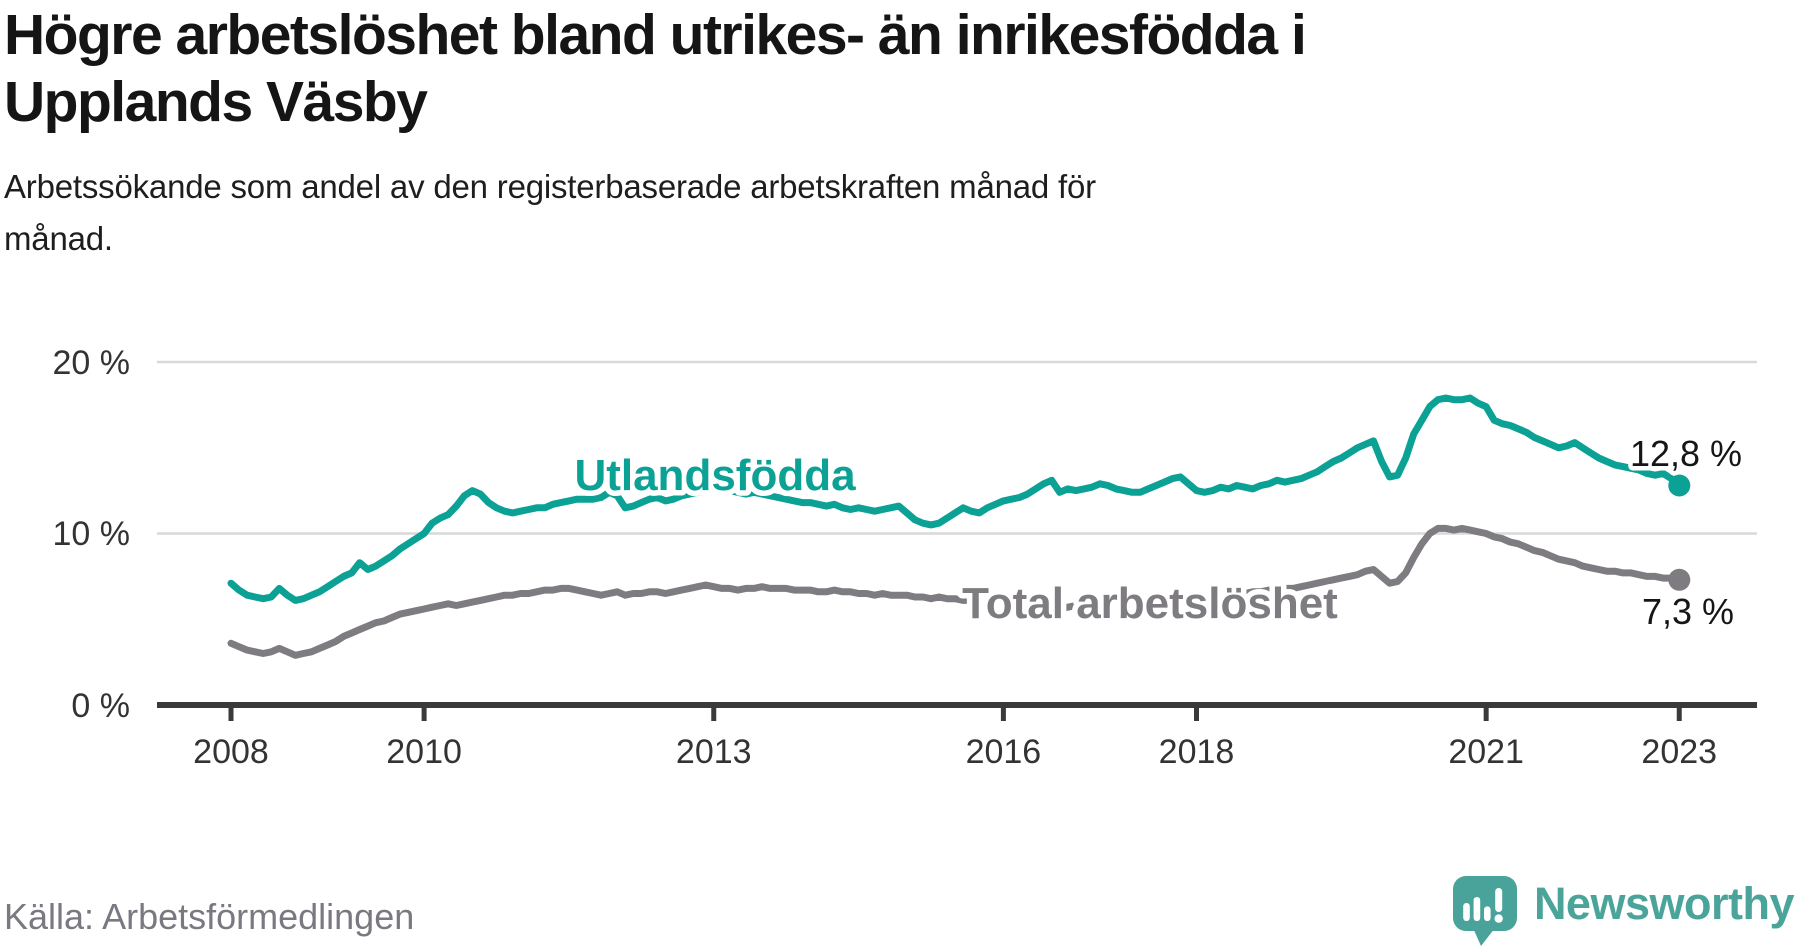 The height and width of the screenshot is (948, 1800). I want to click on brand-lockup: Newsworthy, so click(1623, 911).